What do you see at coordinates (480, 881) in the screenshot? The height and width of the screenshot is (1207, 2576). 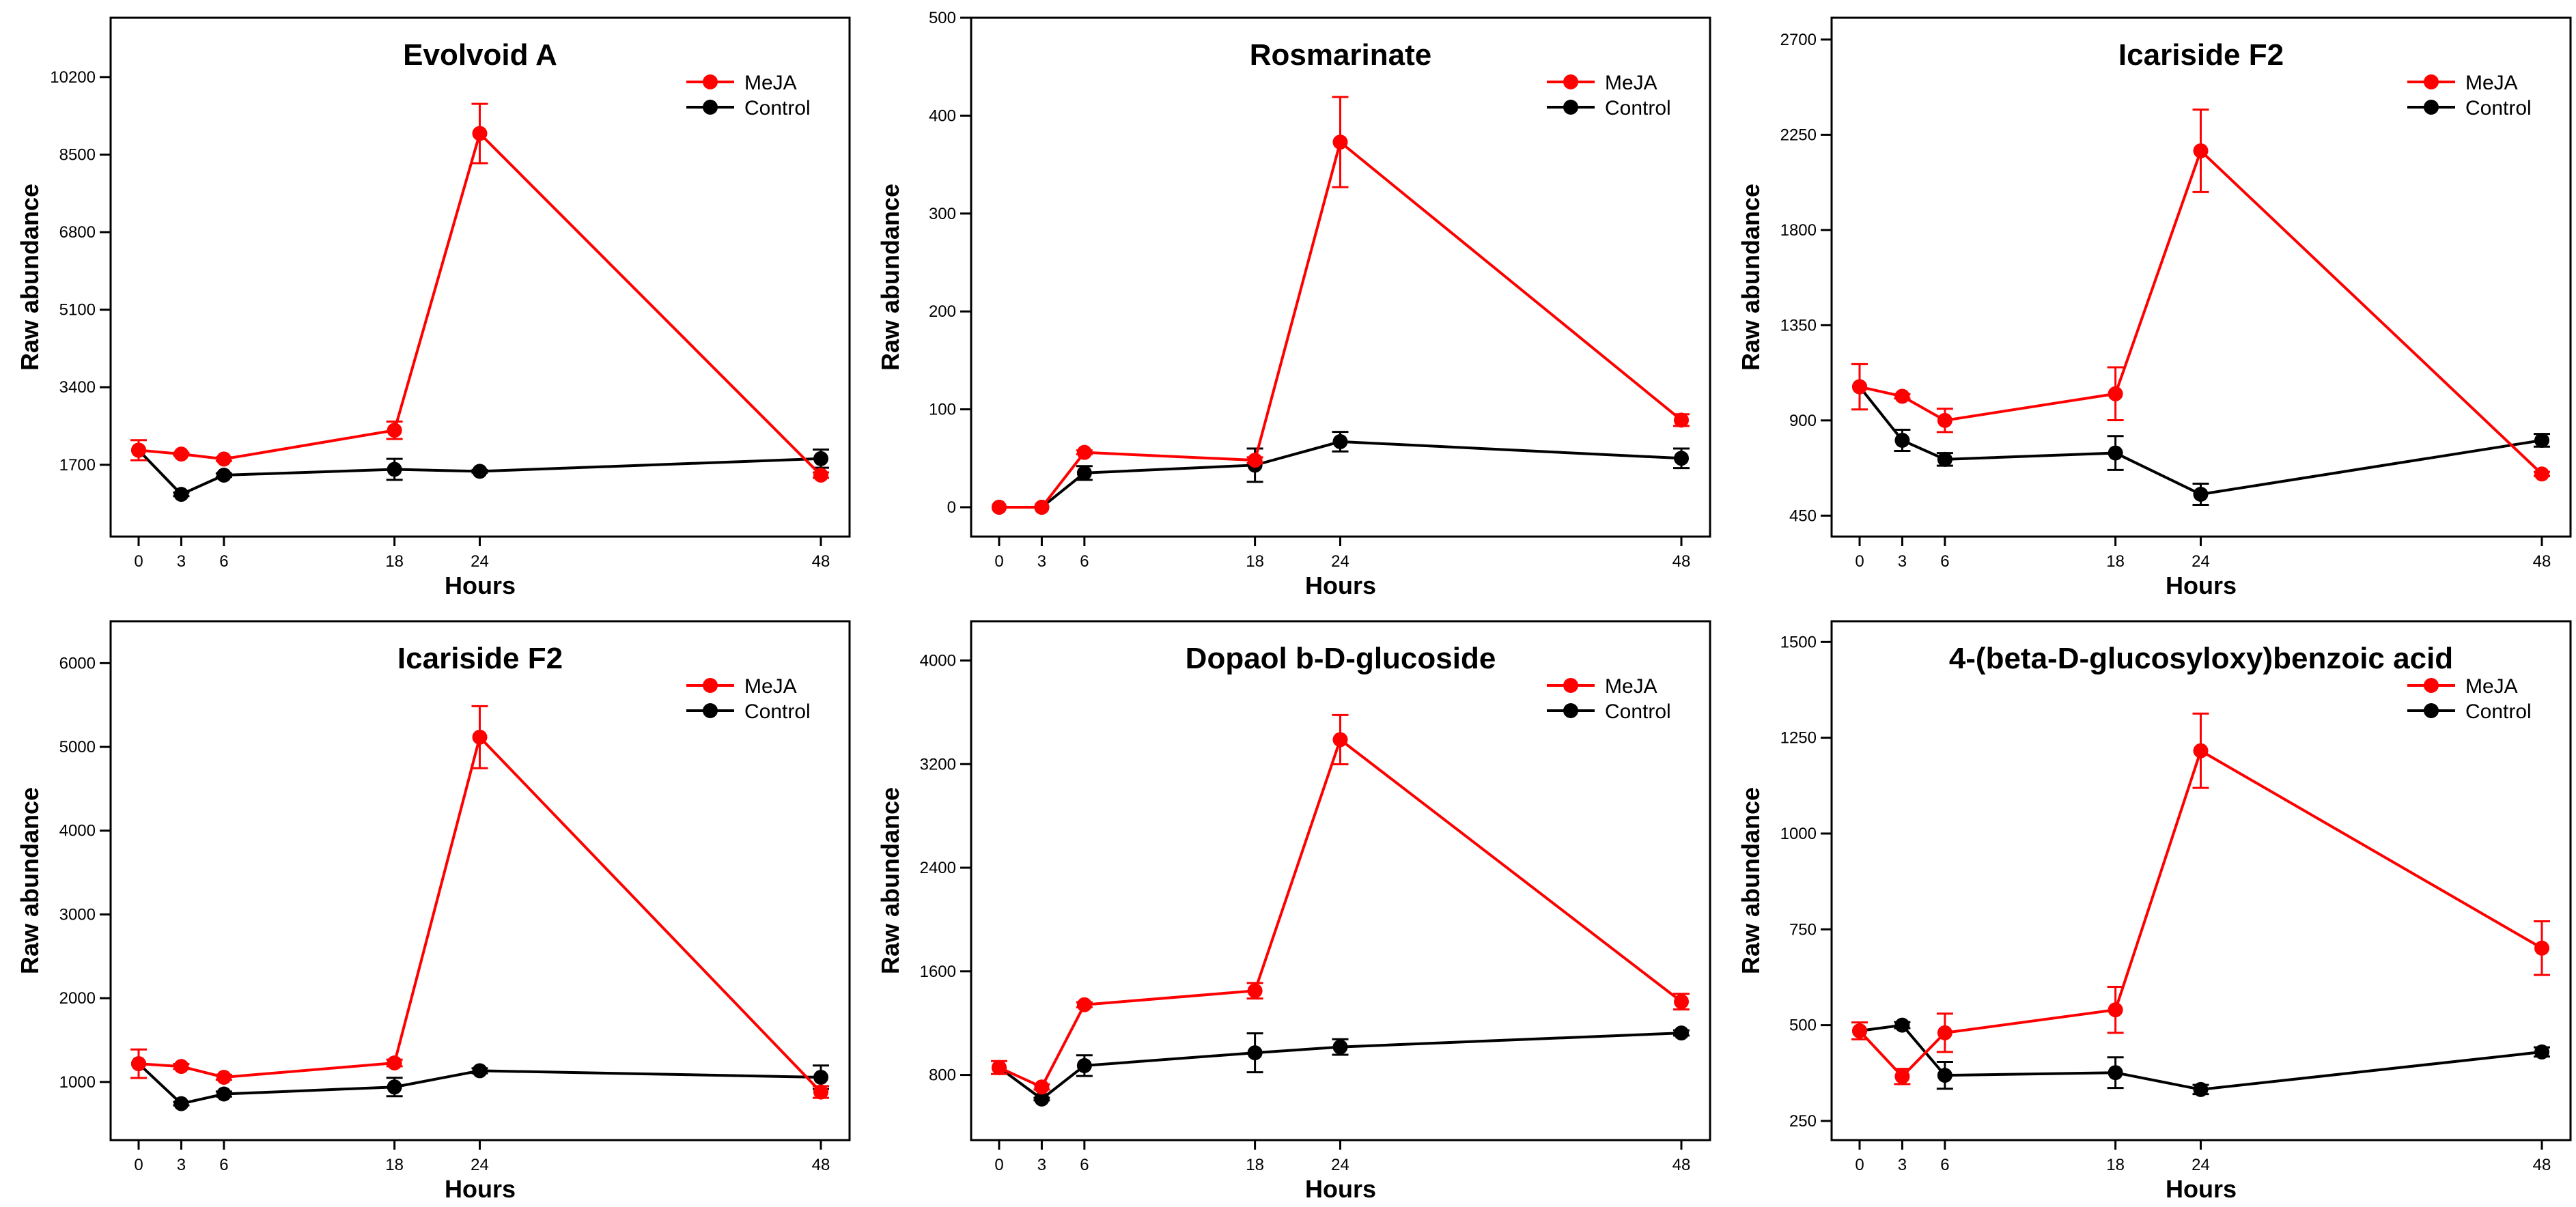 I see `plot-frame` at bounding box center [480, 881].